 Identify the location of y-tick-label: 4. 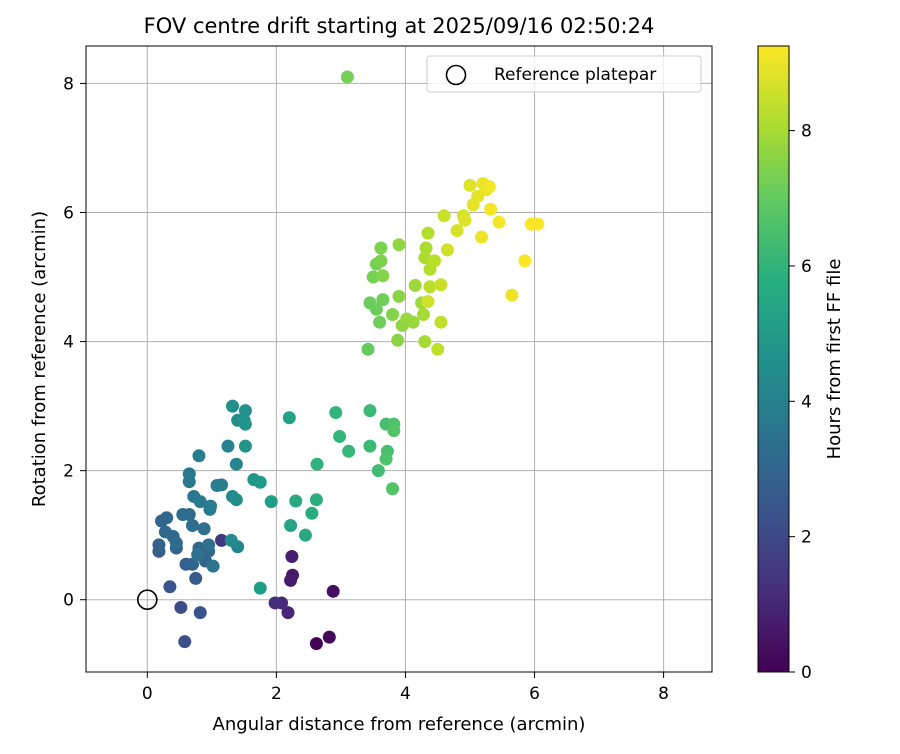
(68, 343).